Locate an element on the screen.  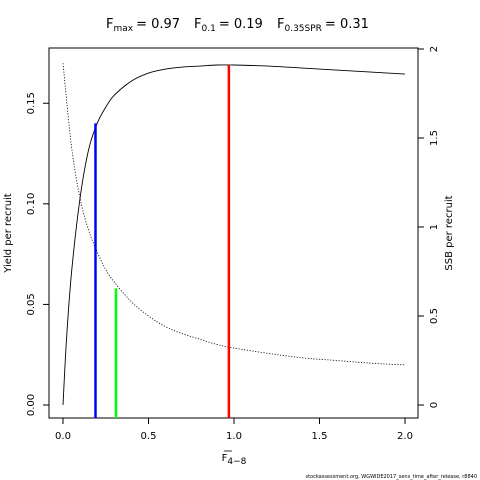
title-fspr-value: = 0.31 is located at coordinates (347, 24).